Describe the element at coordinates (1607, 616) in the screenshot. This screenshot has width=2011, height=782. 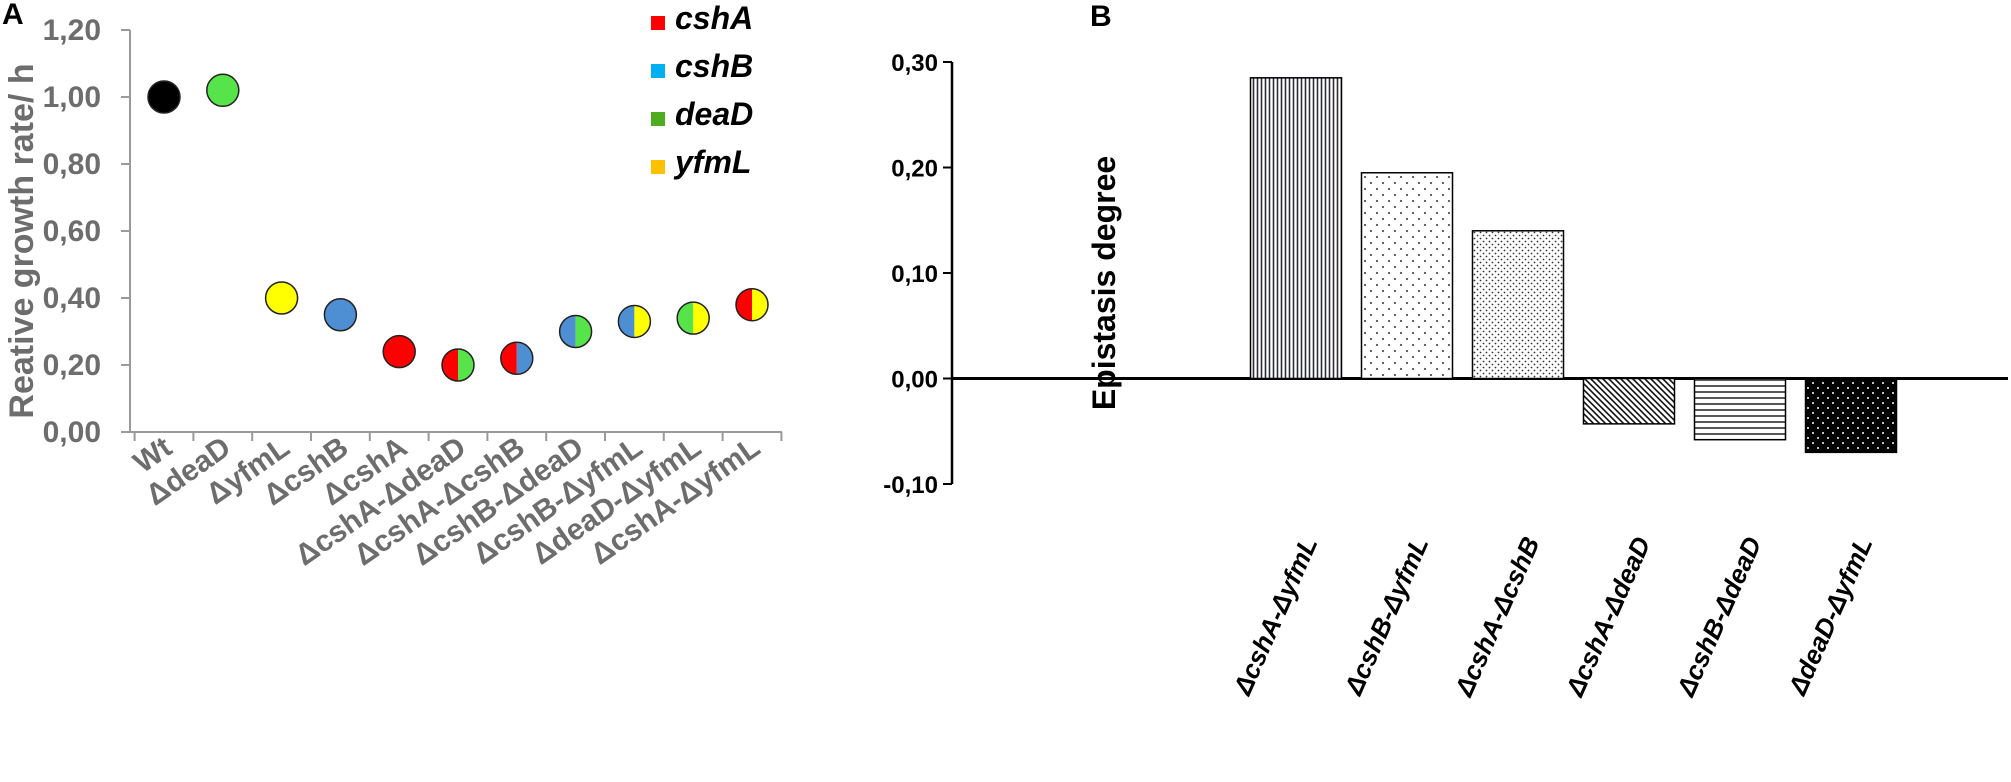
I see `x-tick-label: ΔcshA-ΔdeaD` at that location.